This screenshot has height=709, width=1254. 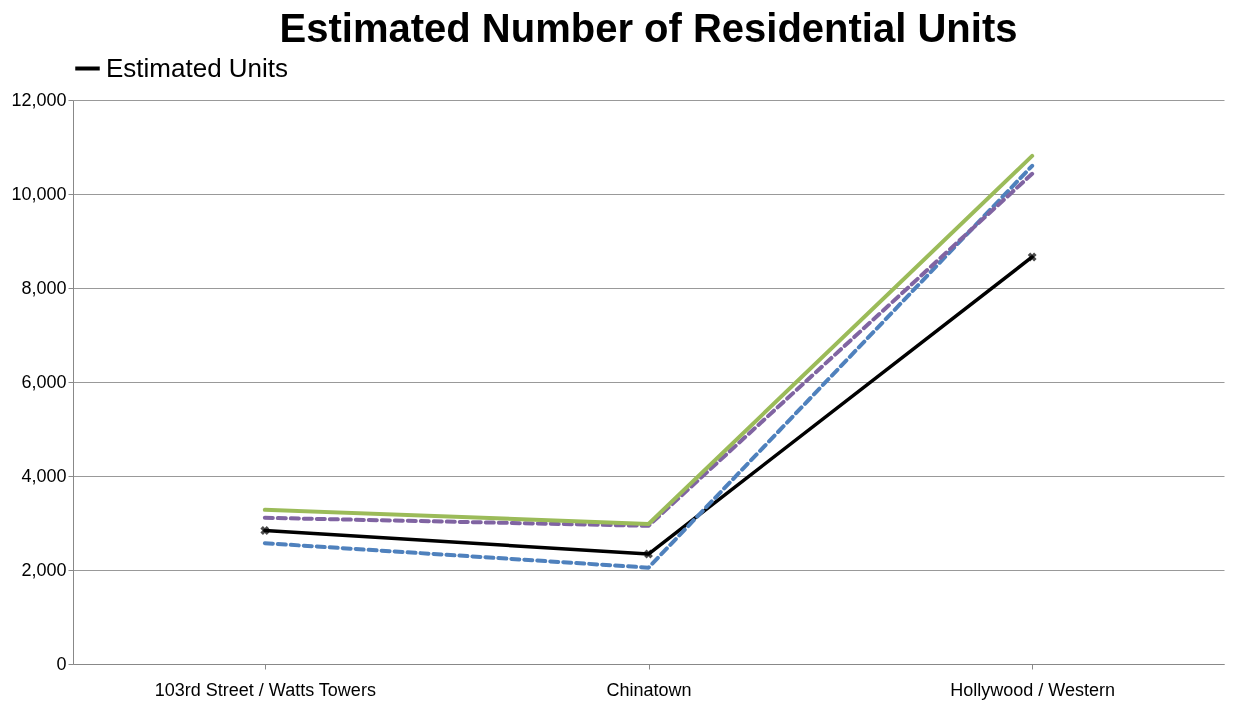 What do you see at coordinates (39, 193) in the screenshot?
I see `y-tick-label: 10,000` at bounding box center [39, 193].